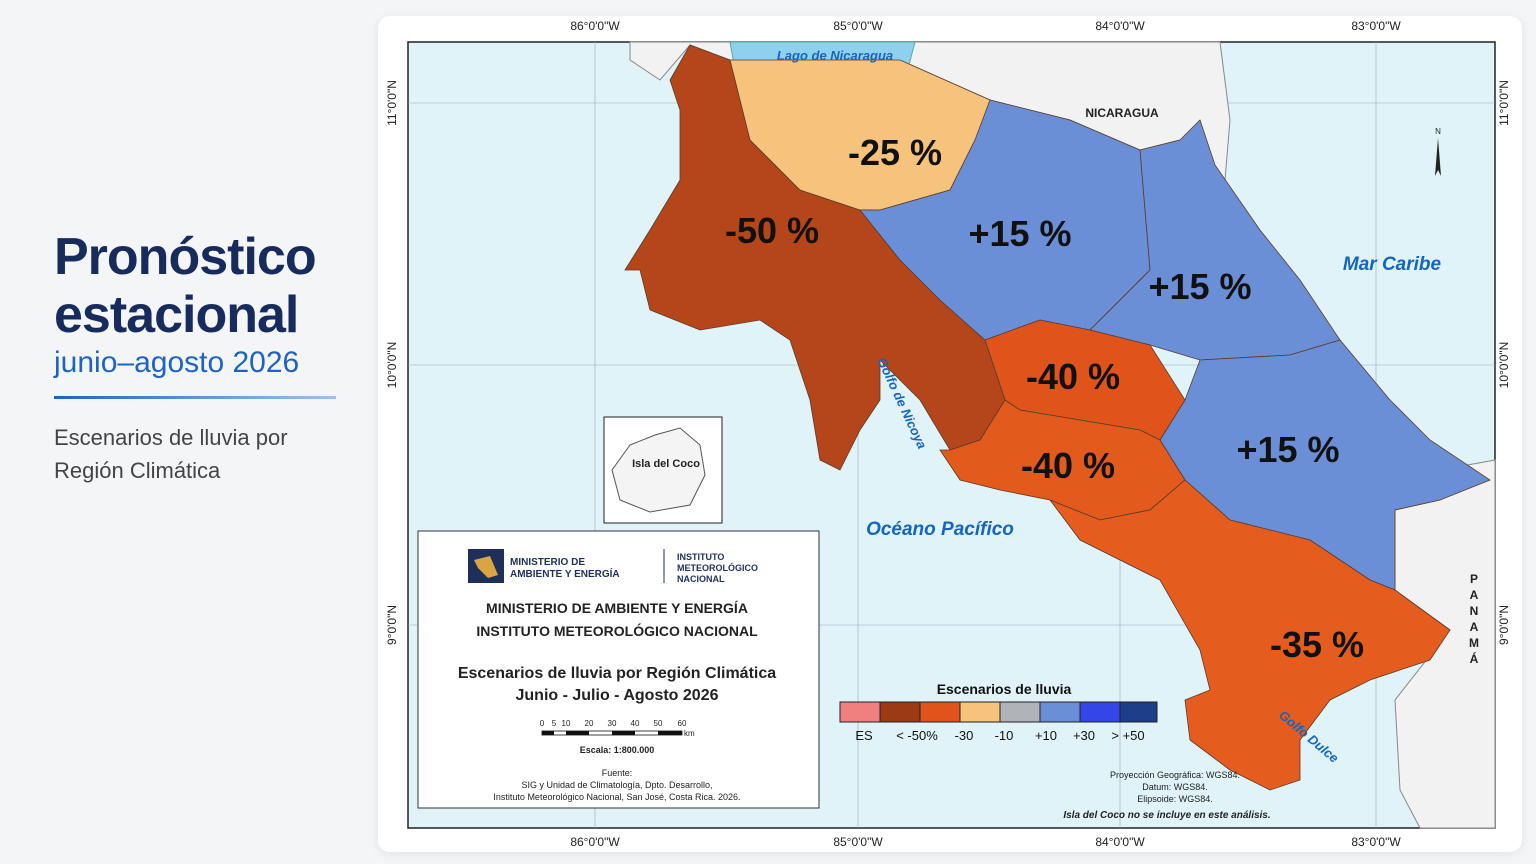 The width and height of the screenshot is (1536, 864). I want to click on legend-title: Escenarios de lluvia, so click(1004, 689).